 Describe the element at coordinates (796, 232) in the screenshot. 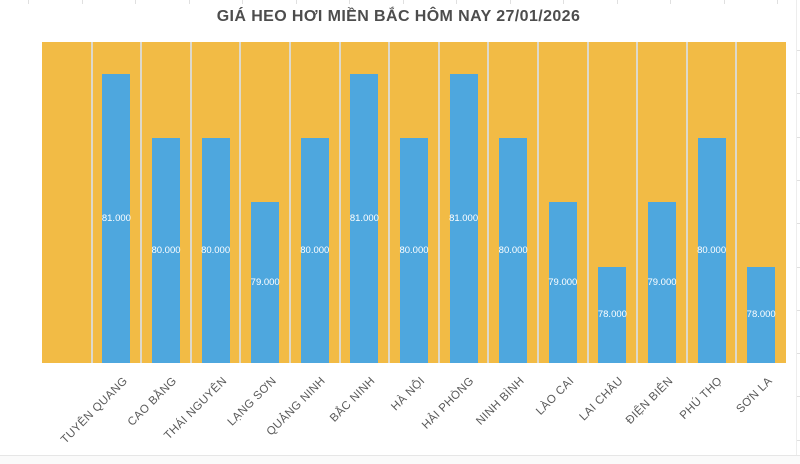

I see `worksheet-column-gridline` at that location.